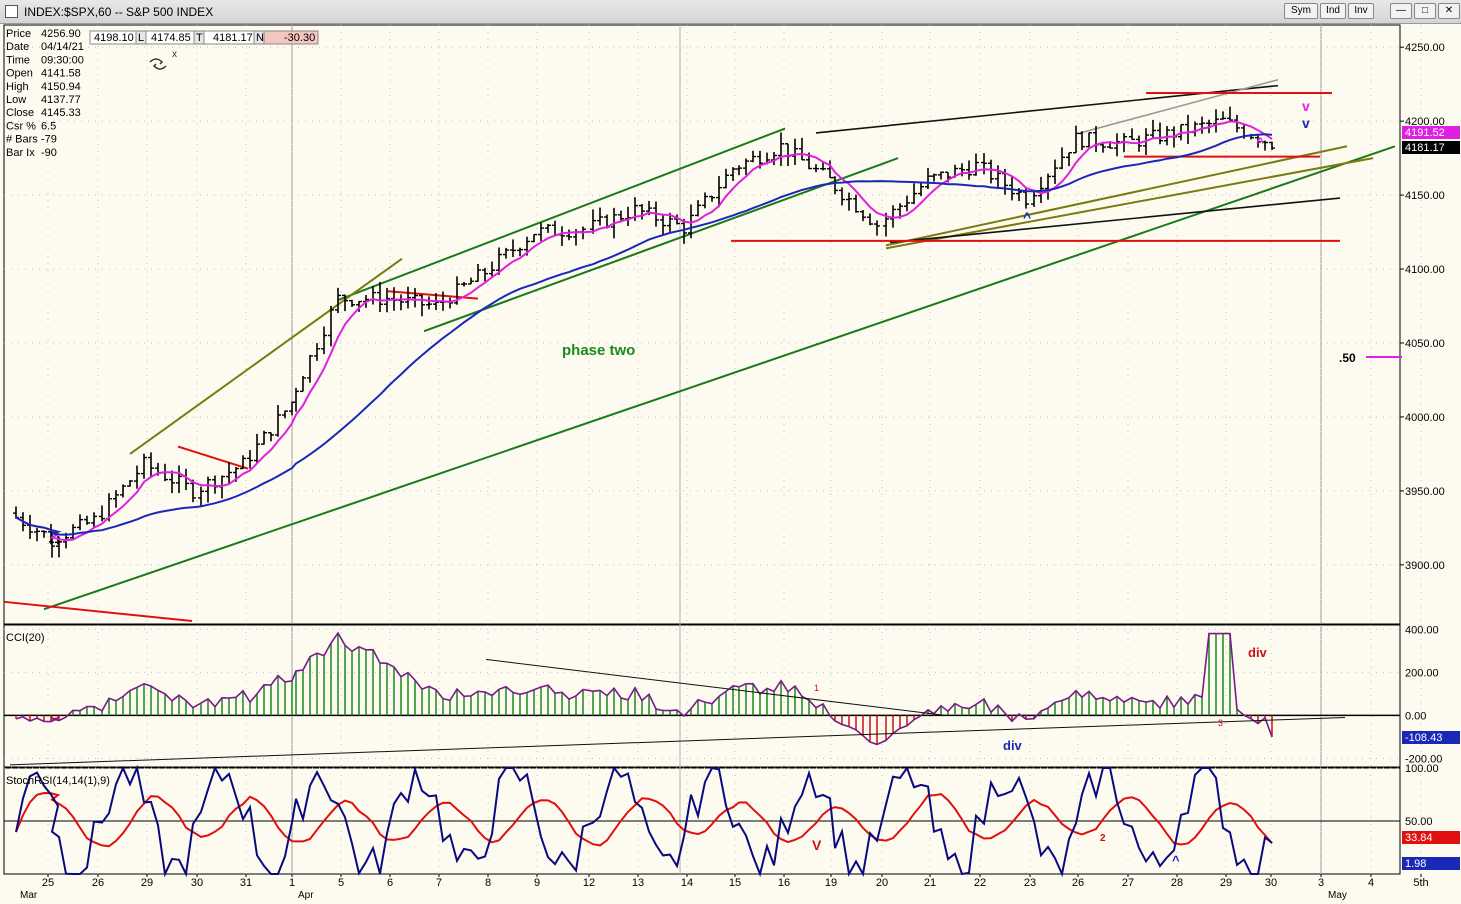 Image resolution: width=1461 pixels, height=904 pixels. What do you see at coordinates (930, 883) in the screenshot?
I see `x-tick-label: 21` at bounding box center [930, 883].